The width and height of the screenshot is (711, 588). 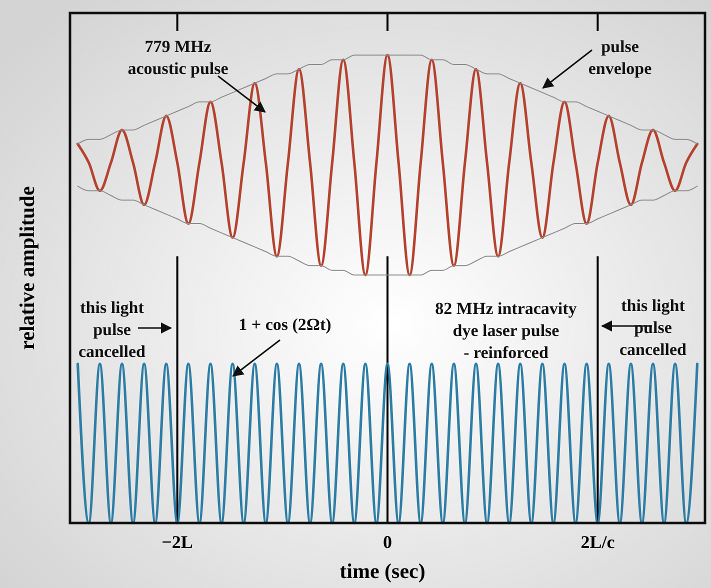 I want to click on annotation: 82 MHz intracavity dye laser pulse - reinforced, so click(x=506, y=330).